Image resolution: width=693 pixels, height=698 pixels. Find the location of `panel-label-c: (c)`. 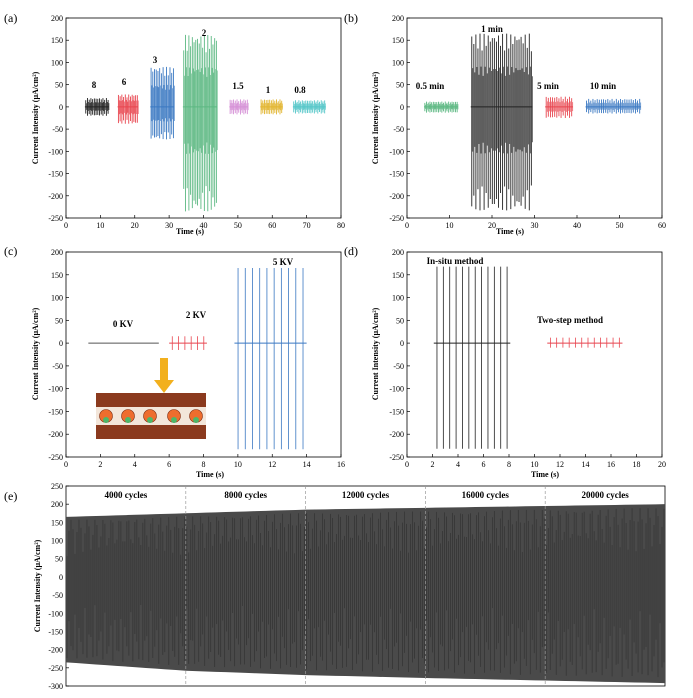

panel-label-c: (c) is located at coordinates (10, 251).